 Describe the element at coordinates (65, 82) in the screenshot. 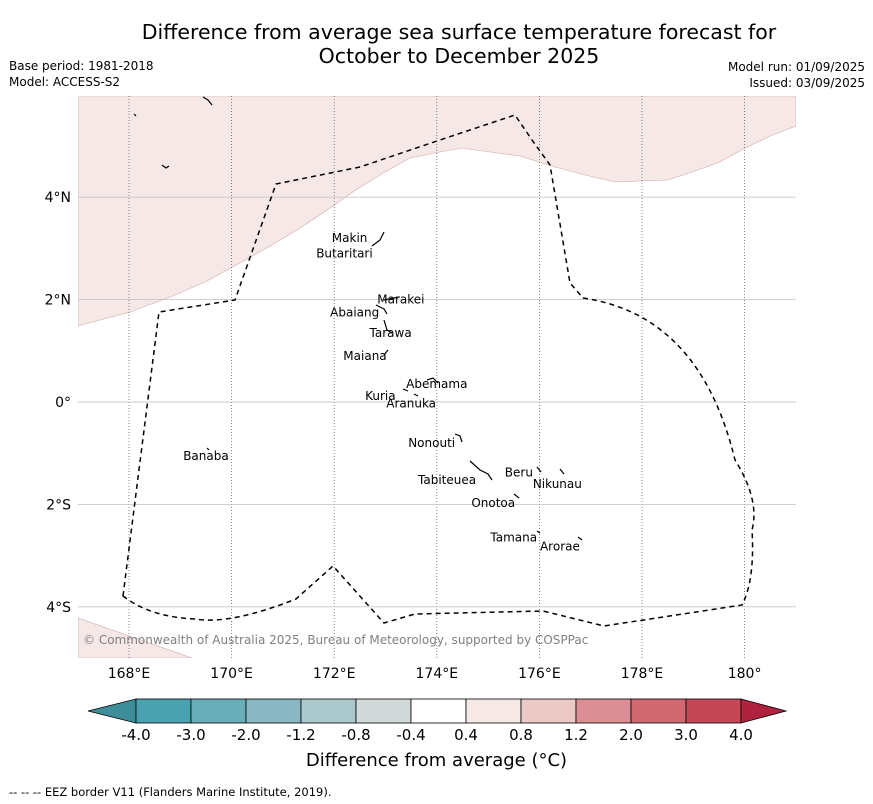

I see `model-name: Model: ACCESS-S2` at that location.